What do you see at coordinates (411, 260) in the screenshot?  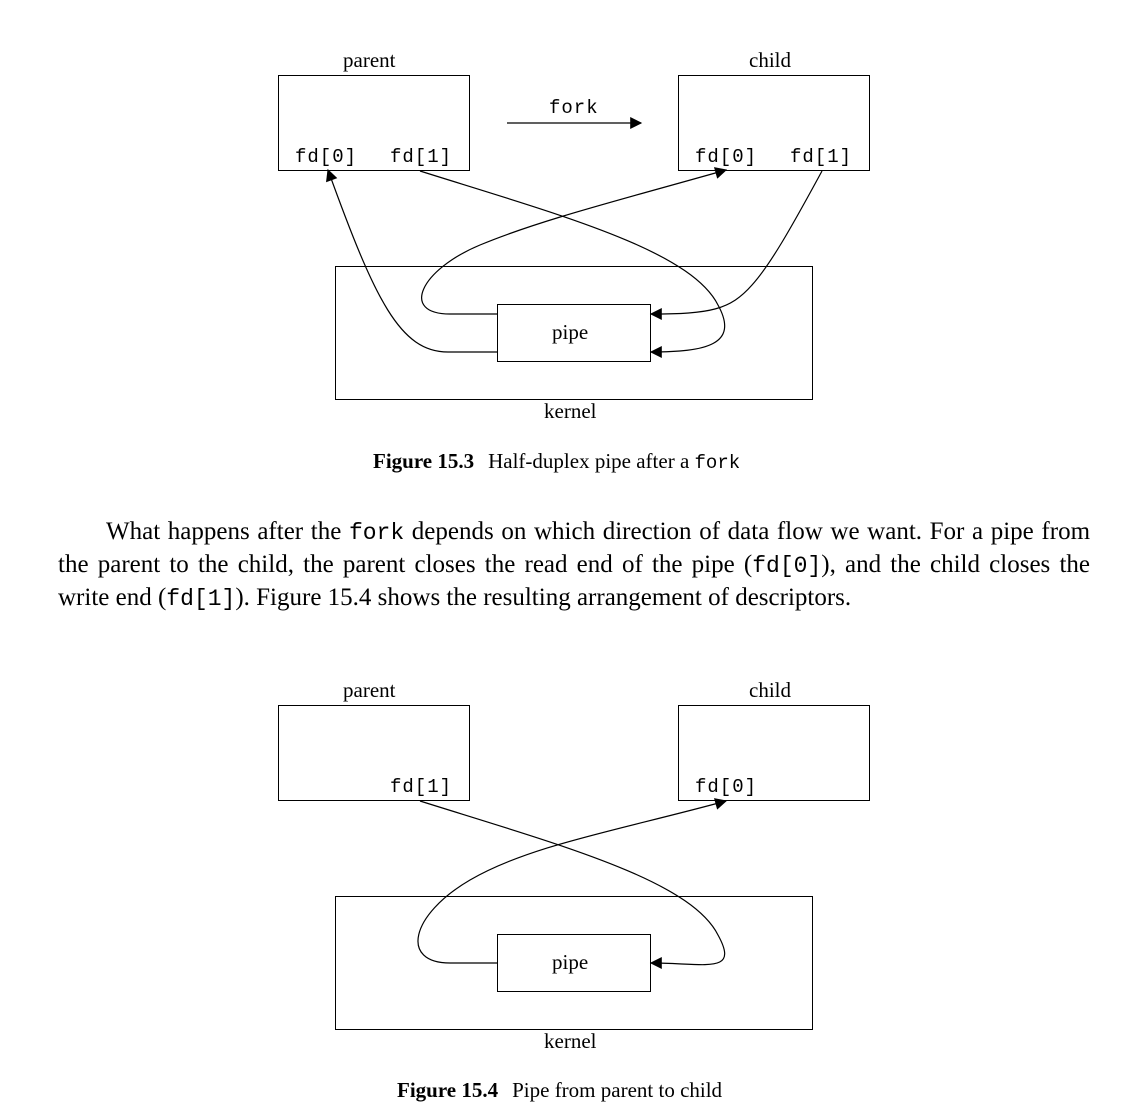 I see `pipe-to-parent-fd0-line` at bounding box center [411, 260].